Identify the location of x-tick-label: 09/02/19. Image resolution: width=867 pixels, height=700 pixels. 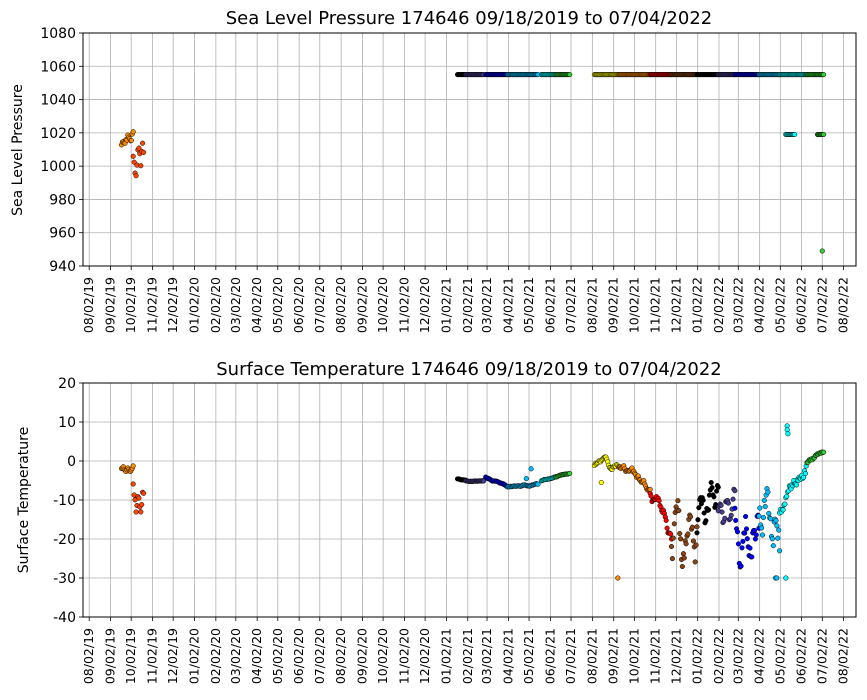
(110, 305).